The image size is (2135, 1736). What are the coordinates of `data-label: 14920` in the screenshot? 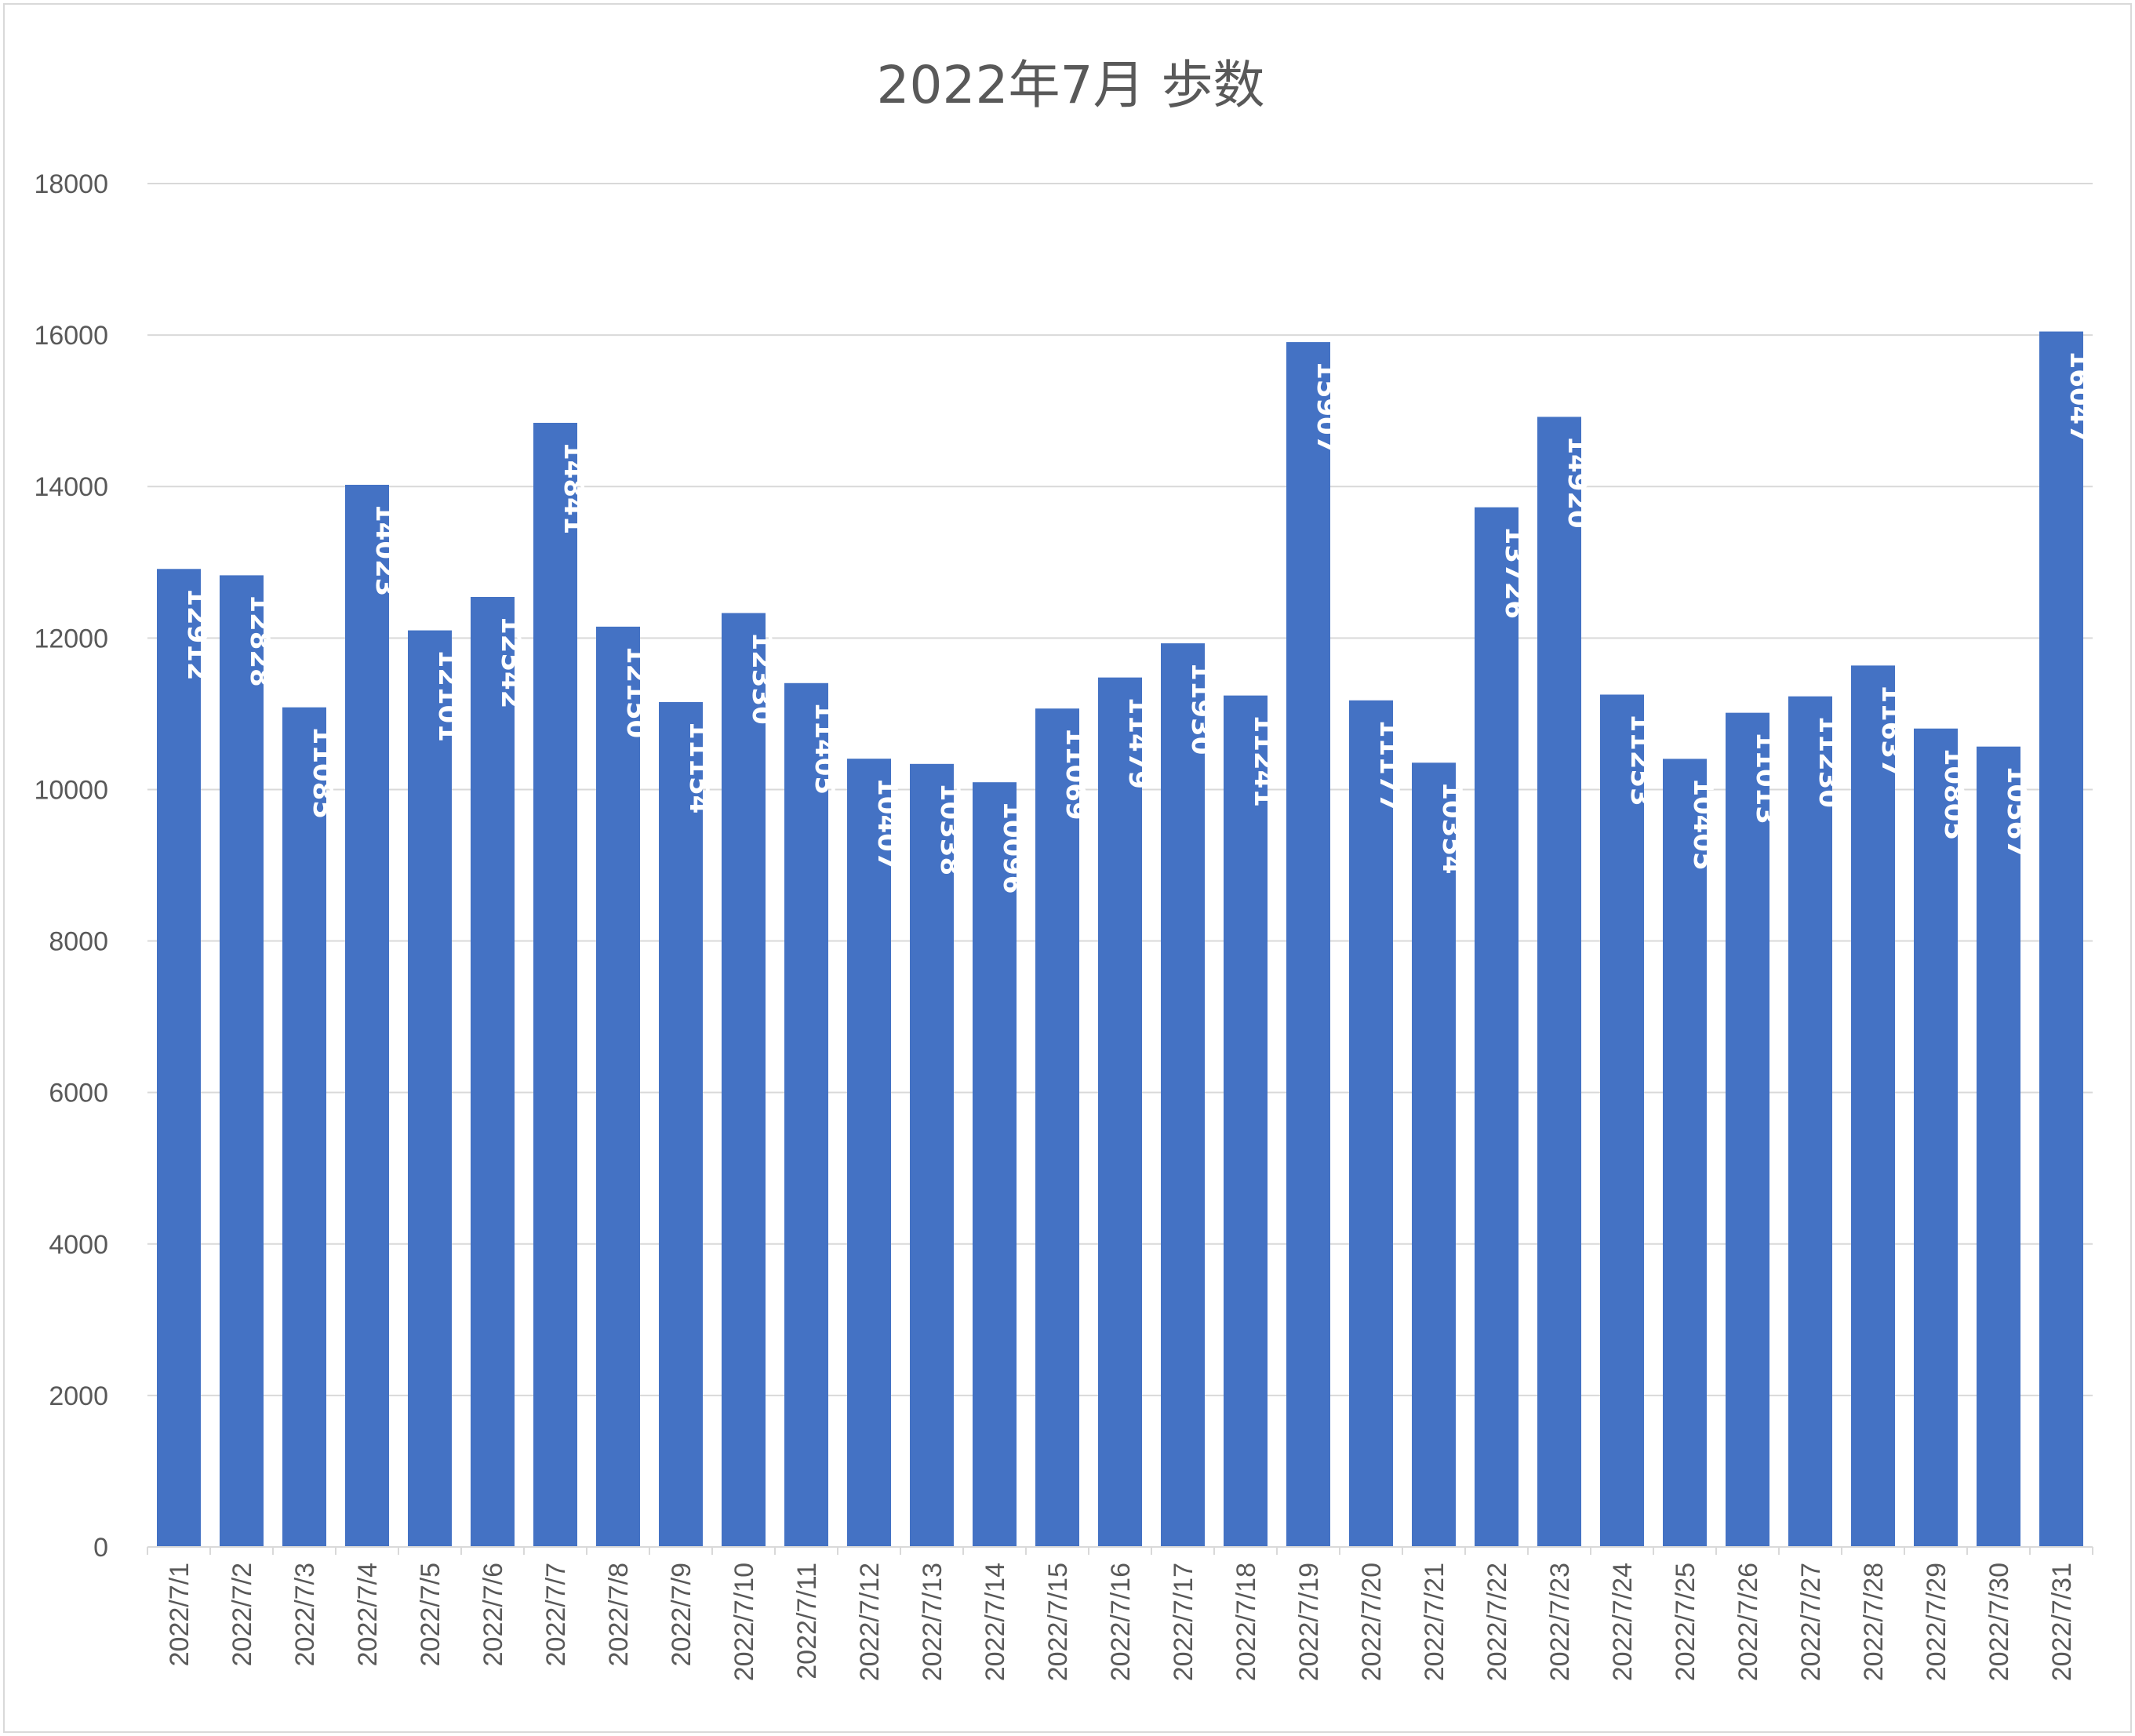 It's located at (1577, 481).